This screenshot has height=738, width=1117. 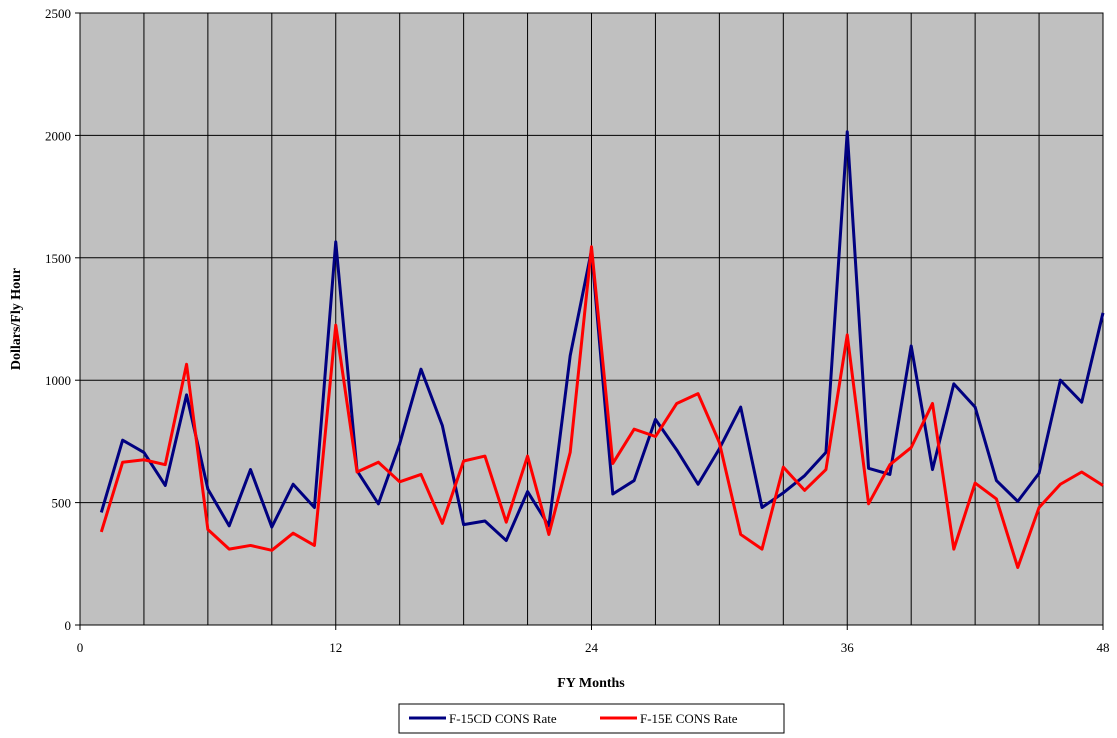 What do you see at coordinates (58, 380) in the screenshot?
I see `y-tick-label: 1000` at bounding box center [58, 380].